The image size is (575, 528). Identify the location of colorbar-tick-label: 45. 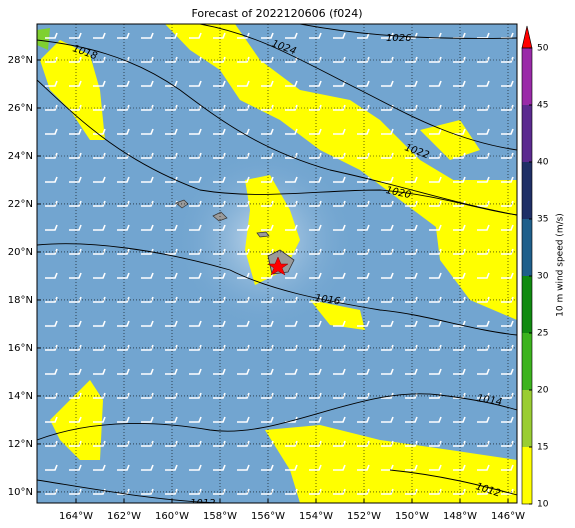
(542, 106).